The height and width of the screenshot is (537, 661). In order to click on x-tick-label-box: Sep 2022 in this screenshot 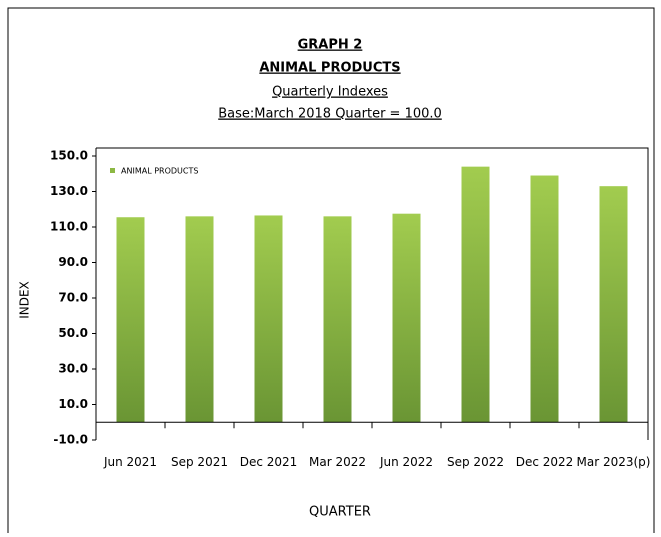, I will do `click(475, 462)`.